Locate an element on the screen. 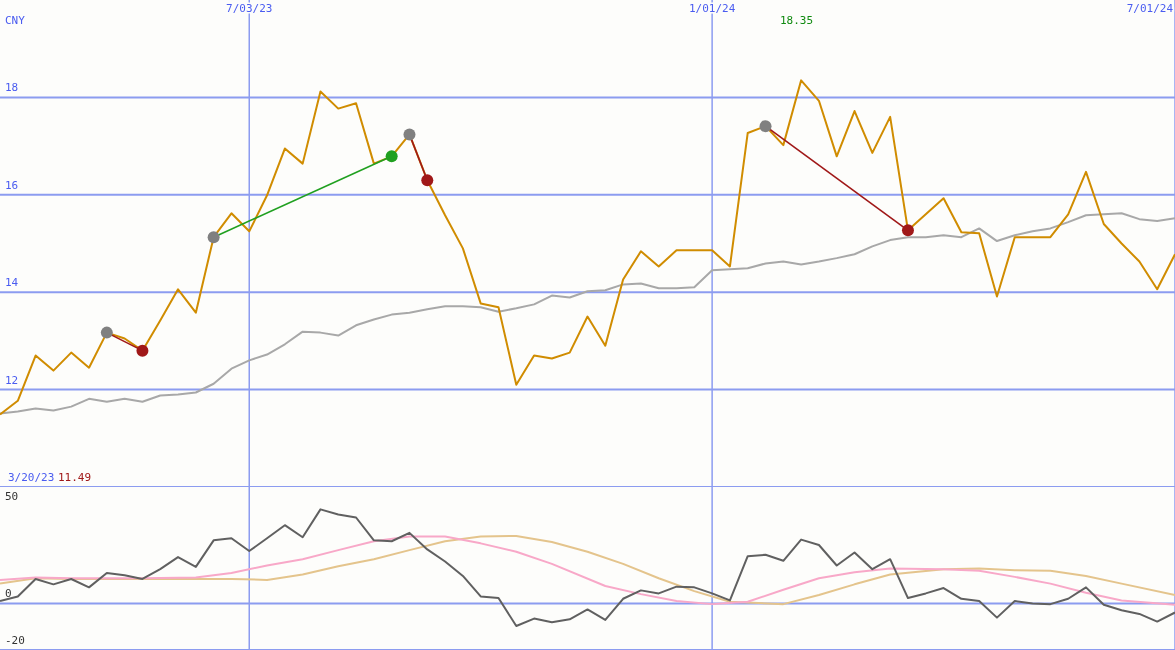 Image resolution: width=1175 pixels, height=650 pixels. annotation: 3/20/23 is located at coordinates (31, 477).